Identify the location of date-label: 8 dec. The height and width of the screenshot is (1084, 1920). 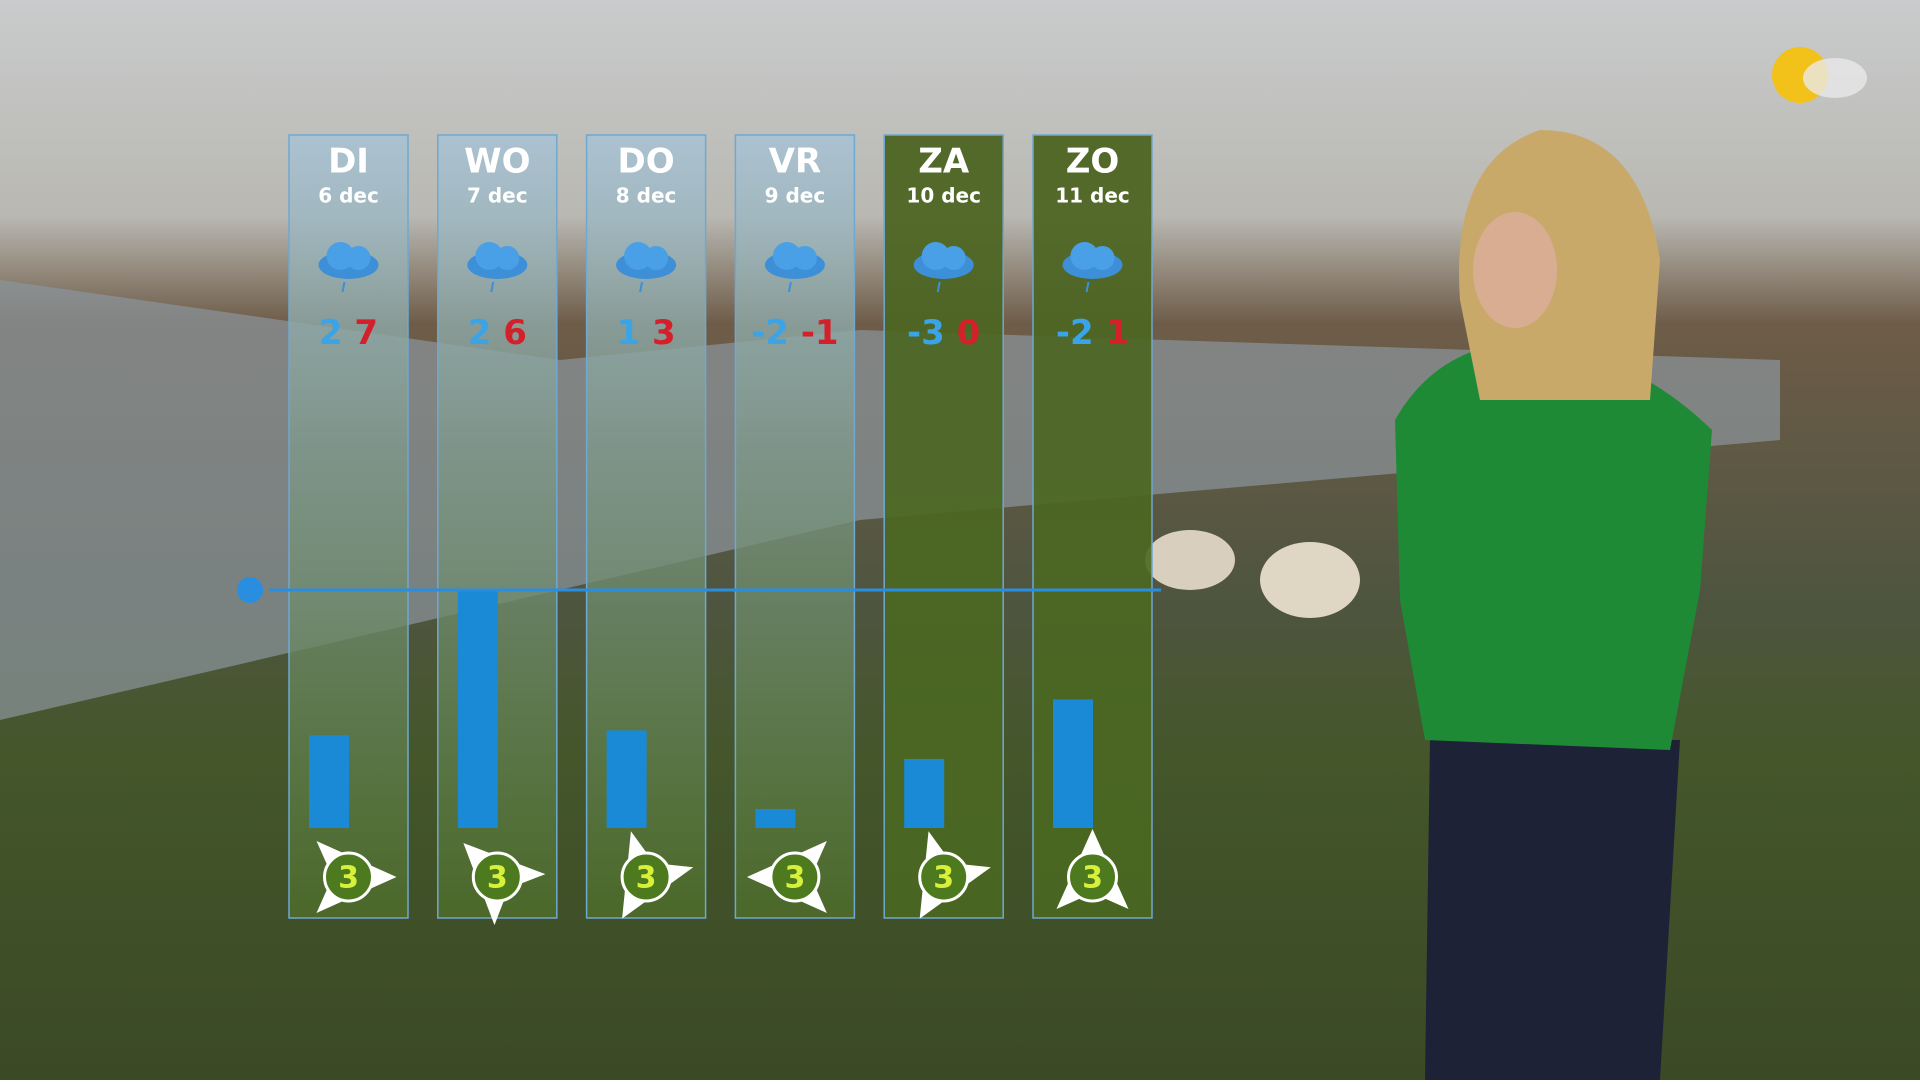
(646, 196).